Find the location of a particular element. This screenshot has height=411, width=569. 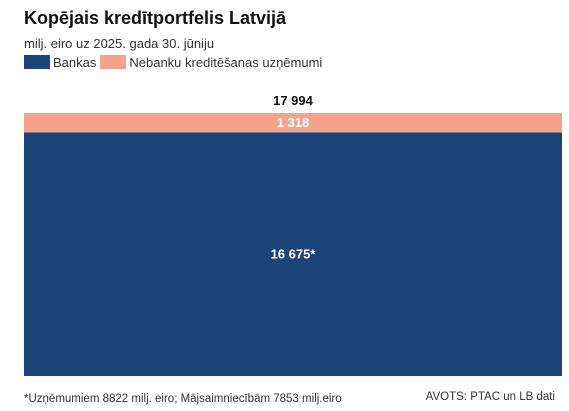

legend-label-nebanku: Nebanku kreditēšanas uzņēmumi is located at coordinates (226, 62).